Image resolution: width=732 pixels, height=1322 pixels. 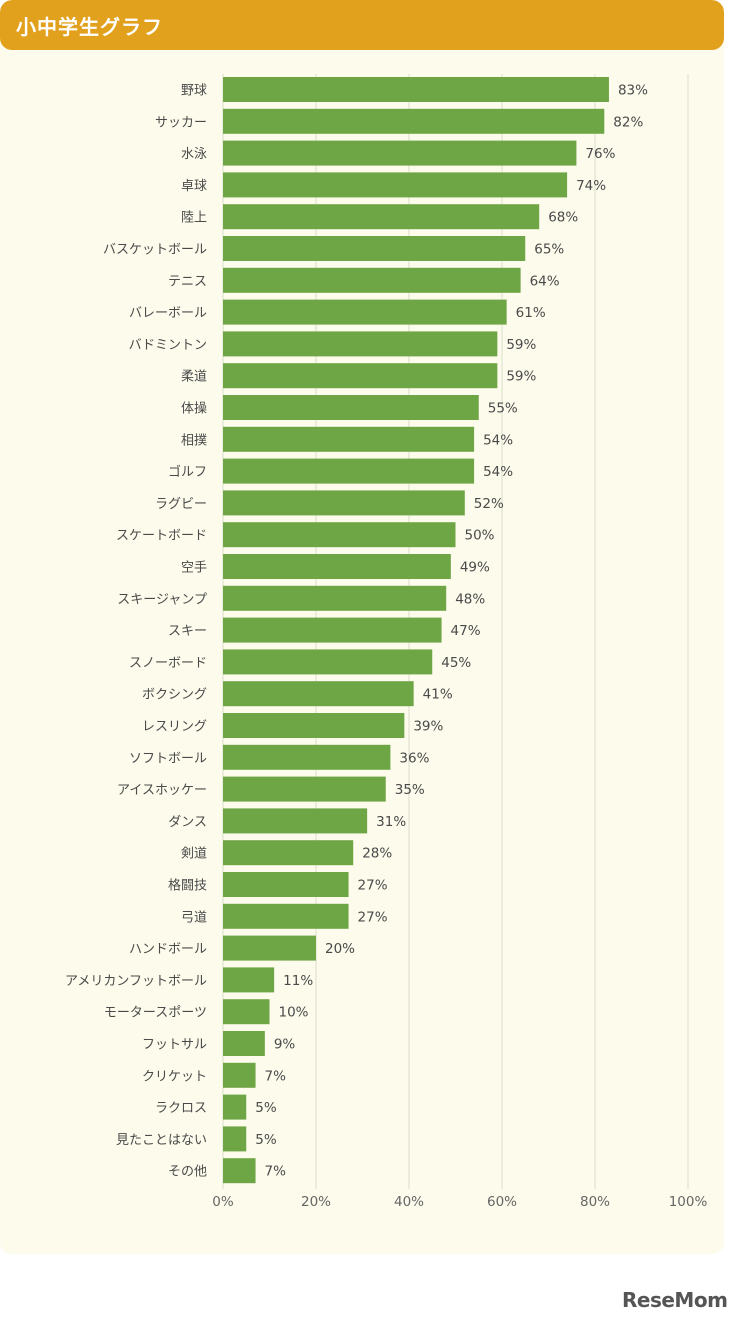 What do you see at coordinates (161, 536) in the screenshot?
I see `category-label: スケートボード` at bounding box center [161, 536].